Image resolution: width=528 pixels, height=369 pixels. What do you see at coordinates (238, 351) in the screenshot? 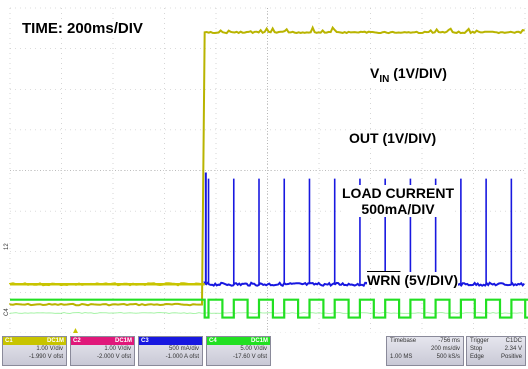
I see `channel-panel-c4: C4 DC1M 5.00 V/div -17.60 V ofst` at bounding box center [238, 351].